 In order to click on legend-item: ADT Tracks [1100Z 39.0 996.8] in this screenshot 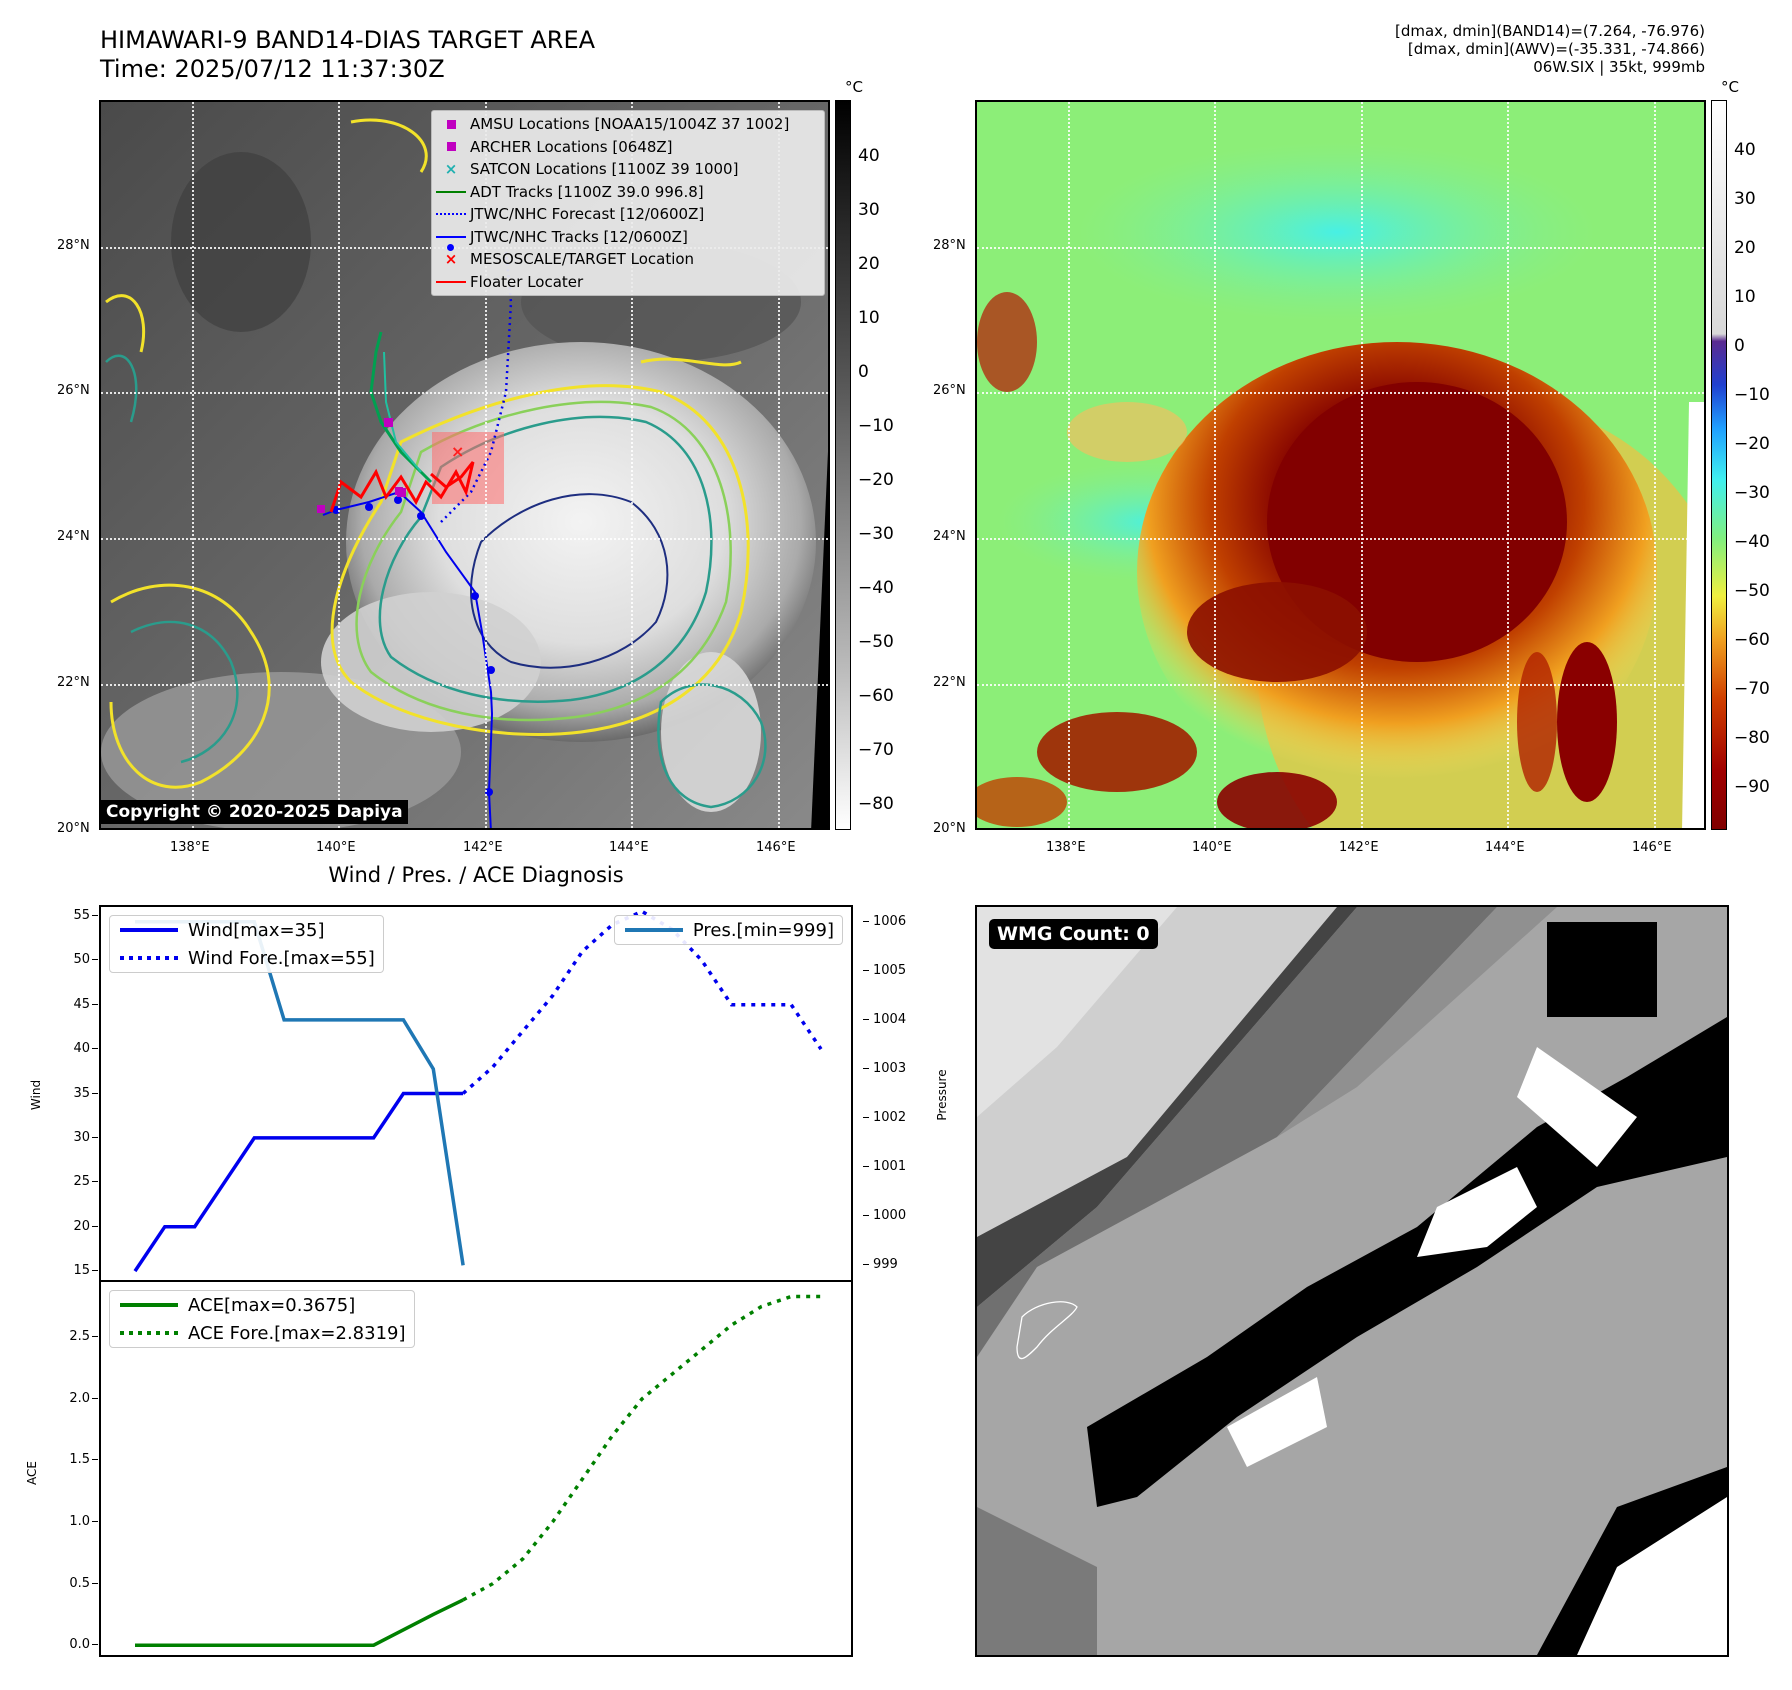, I will do `click(628, 192)`.